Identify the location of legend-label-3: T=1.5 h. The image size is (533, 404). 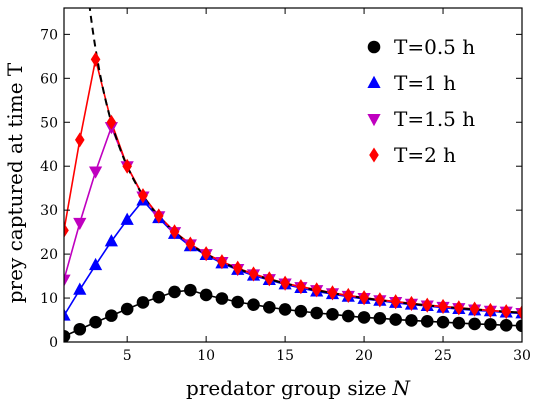
(434, 119).